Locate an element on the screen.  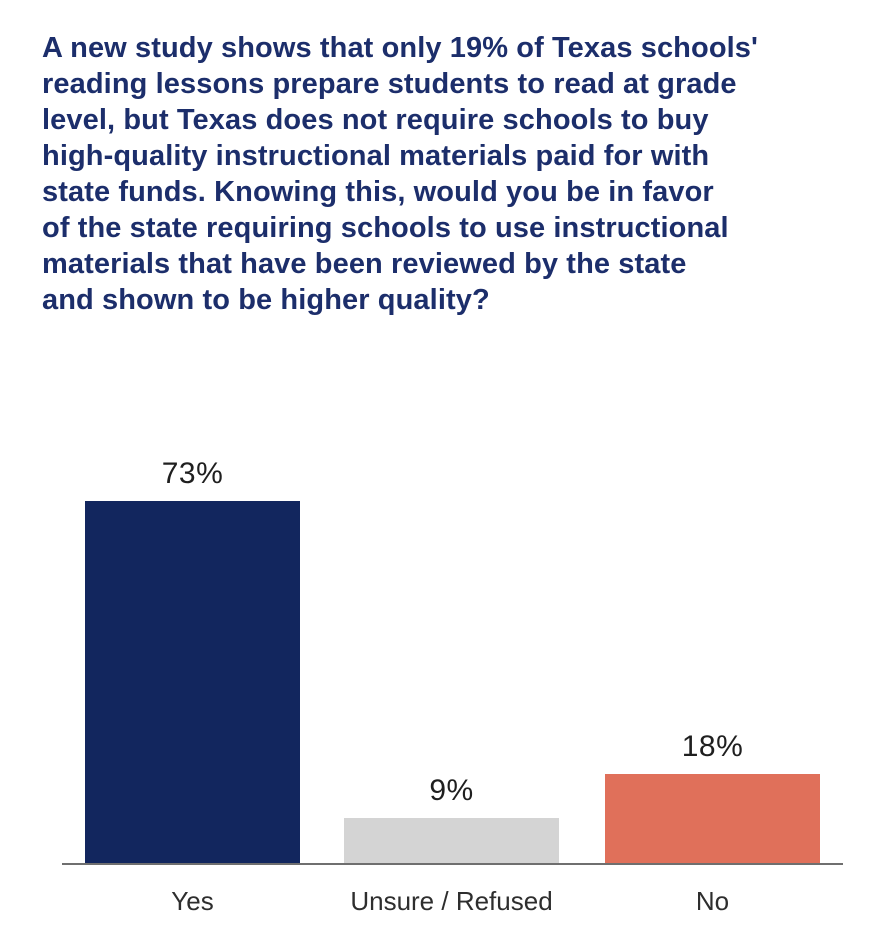
value-label-no: 18% is located at coordinates (712, 746).